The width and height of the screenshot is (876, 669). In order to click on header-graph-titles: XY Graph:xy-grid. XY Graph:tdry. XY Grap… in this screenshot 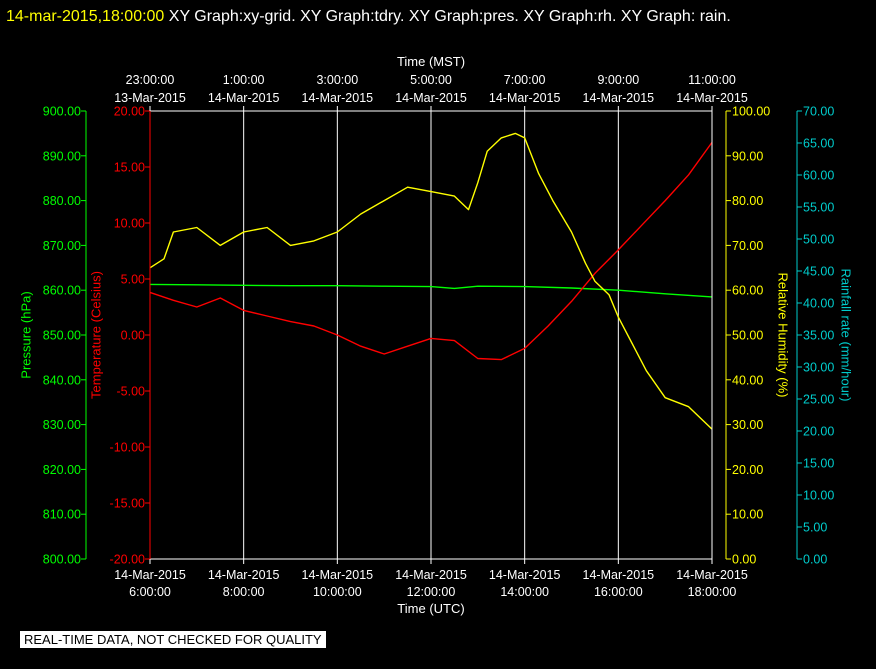, I will do `click(449, 16)`.